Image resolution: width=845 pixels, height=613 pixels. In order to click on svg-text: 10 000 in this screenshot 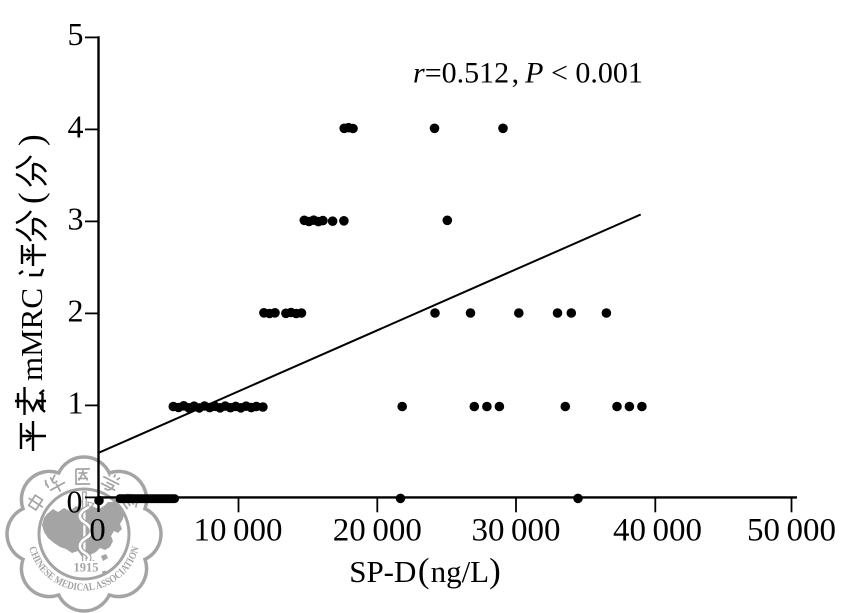, I will do `click(237, 531)`.